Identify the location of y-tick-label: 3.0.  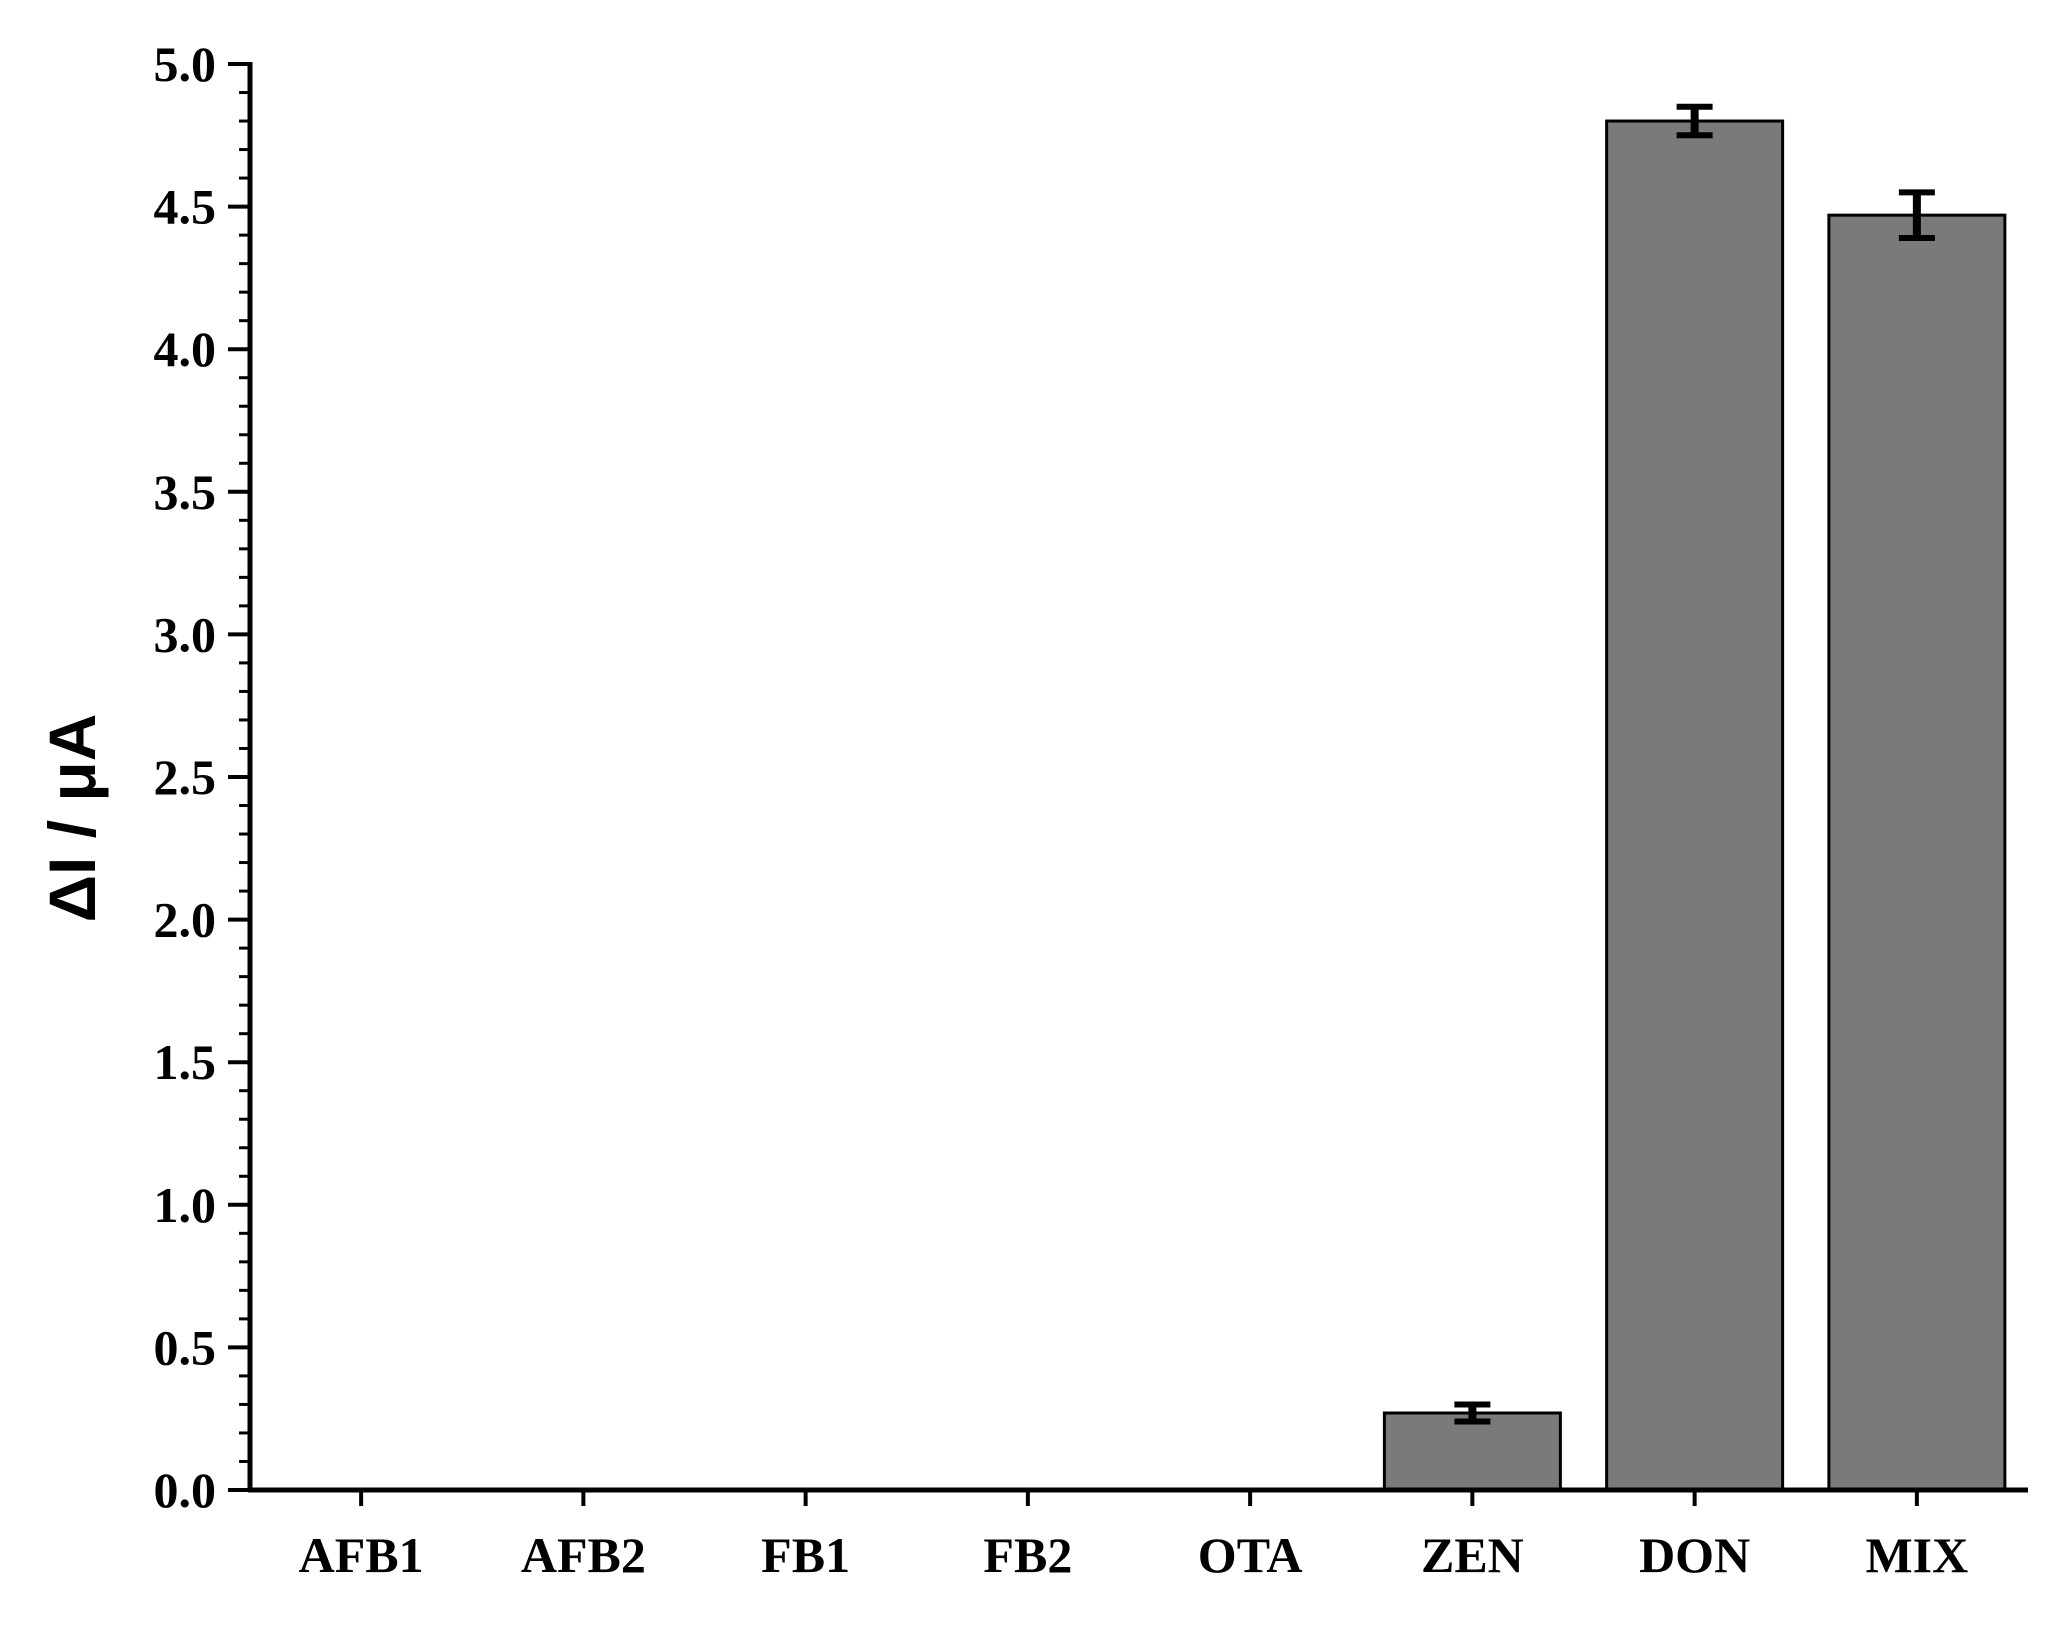
(185, 634).